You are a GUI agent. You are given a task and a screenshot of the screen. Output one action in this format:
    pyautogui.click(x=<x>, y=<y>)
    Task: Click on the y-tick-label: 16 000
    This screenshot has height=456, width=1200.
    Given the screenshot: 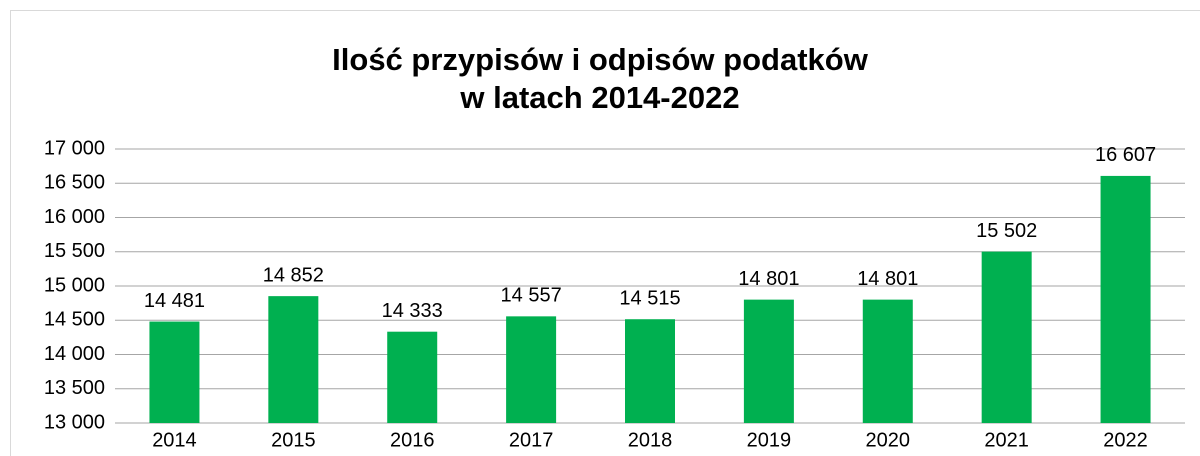 What is the action you would take?
    pyautogui.click(x=74, y=217)
    